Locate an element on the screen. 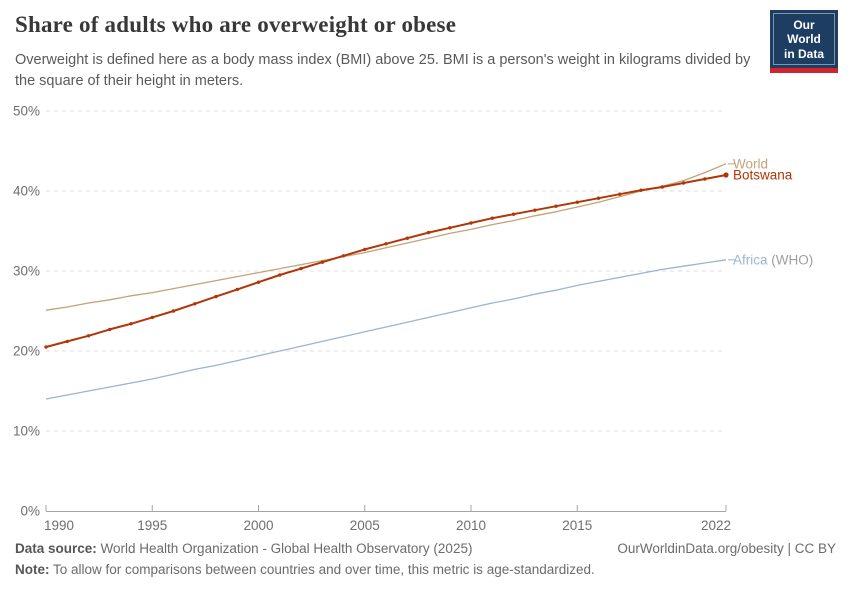 The image size is (850, 600). y-tick-label-20: 20% is located at coordinates (26, 351).